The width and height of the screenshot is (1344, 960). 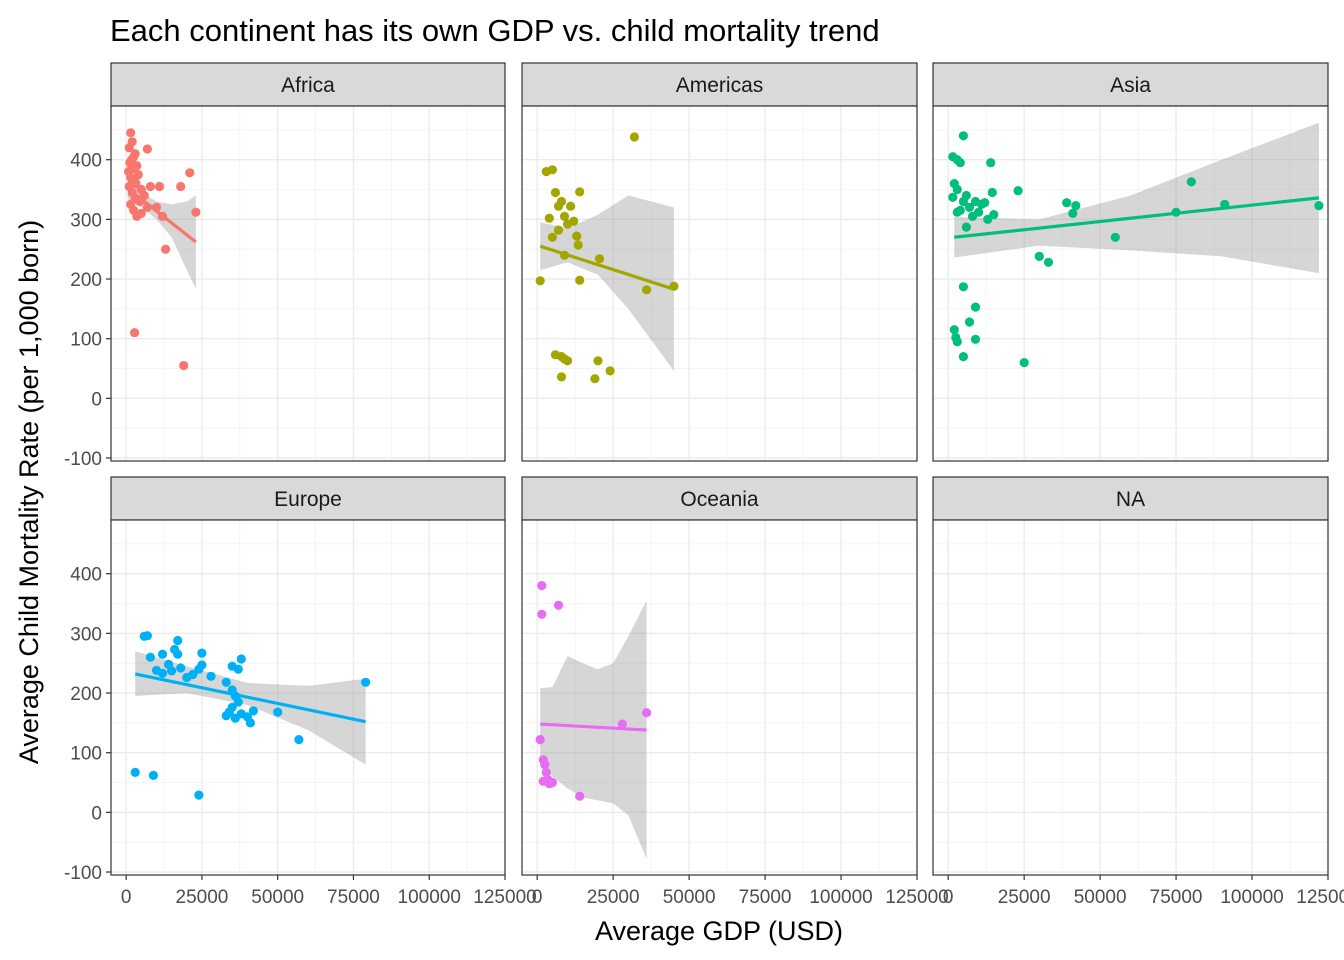 What do you see at coordinates (83, 459) in the screenshot?
I see `y-tick-label: -100` at bounding box center [83, 459].